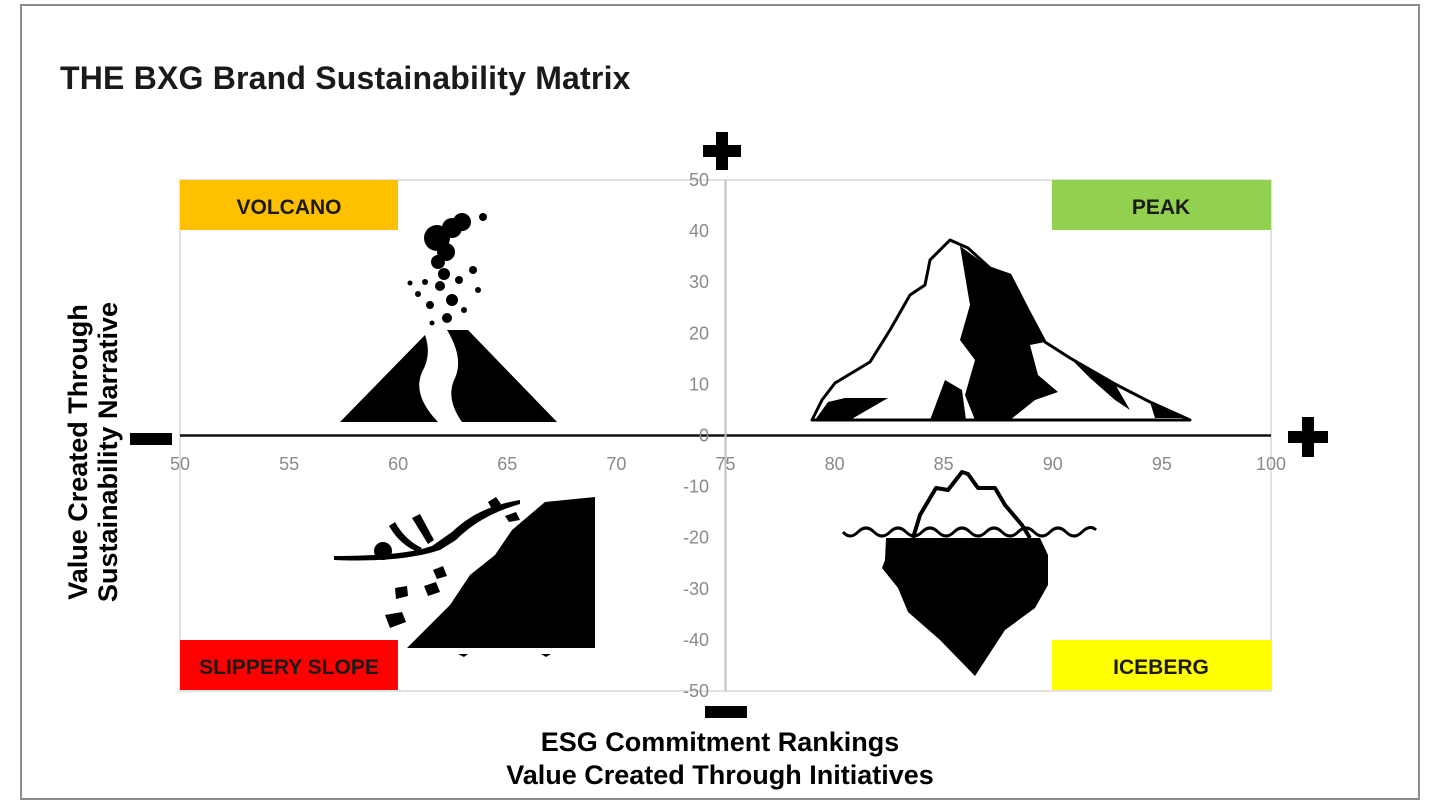 The height and width of the screenshot is (807, 1432). What do you see at coordinates (704, 436) in the screenshot?
I see `y-tick-label: 0` at bounding box center [704, 436].